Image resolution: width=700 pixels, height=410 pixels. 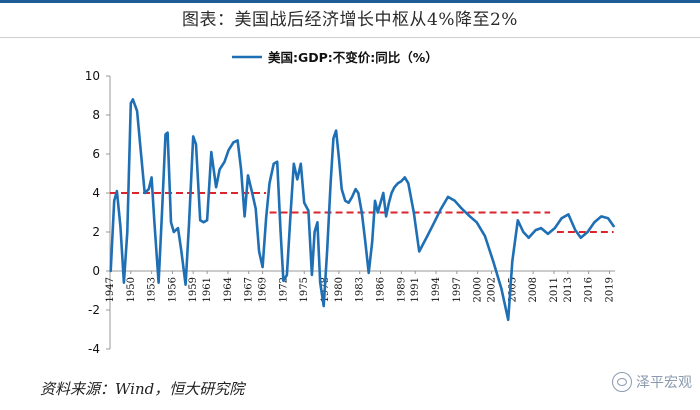 What do you see at coordinates (401, 289) in the screenshot?
I see `x-tick-label: 1989` at bounding box center [401, 289].